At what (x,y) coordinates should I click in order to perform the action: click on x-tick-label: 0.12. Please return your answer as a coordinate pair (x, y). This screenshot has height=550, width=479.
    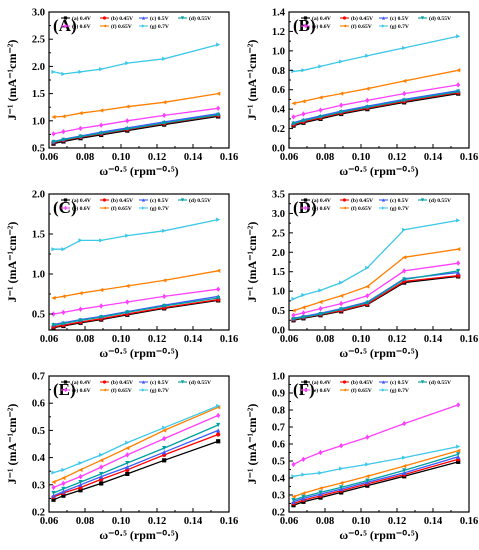
    Looking at the image, I should click on (397, 157).